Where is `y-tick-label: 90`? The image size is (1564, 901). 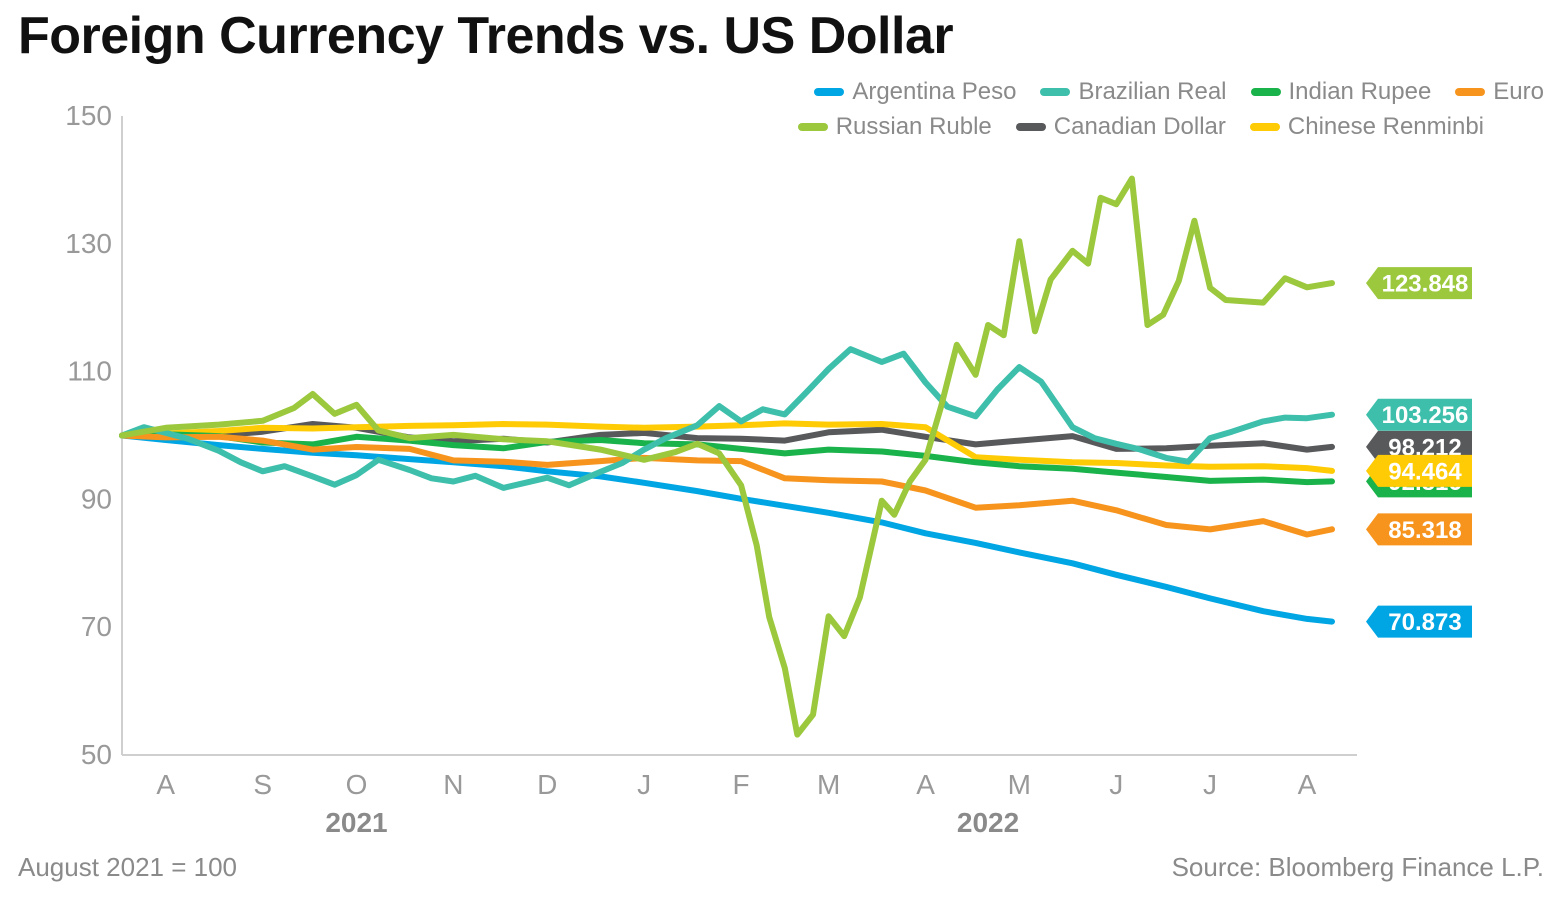
y-tick-label: 90 is located at coordinates (96, 498).